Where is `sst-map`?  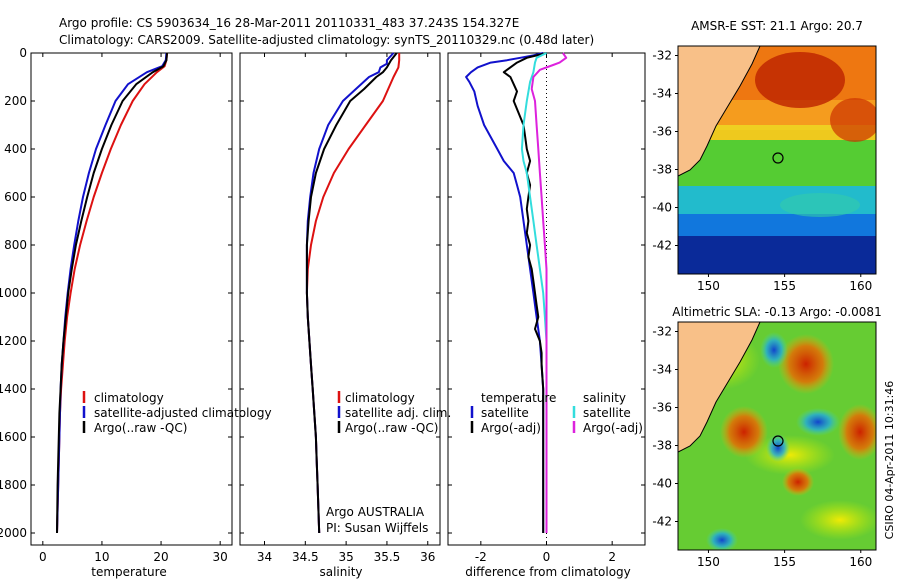
sst-map is located at coordinates (777, 160).